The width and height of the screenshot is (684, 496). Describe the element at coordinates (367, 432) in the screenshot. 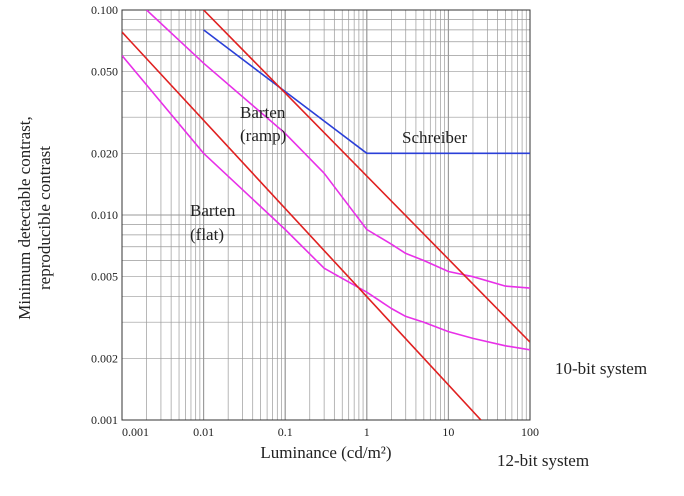

I see `x-tick-label: 1` at that location.